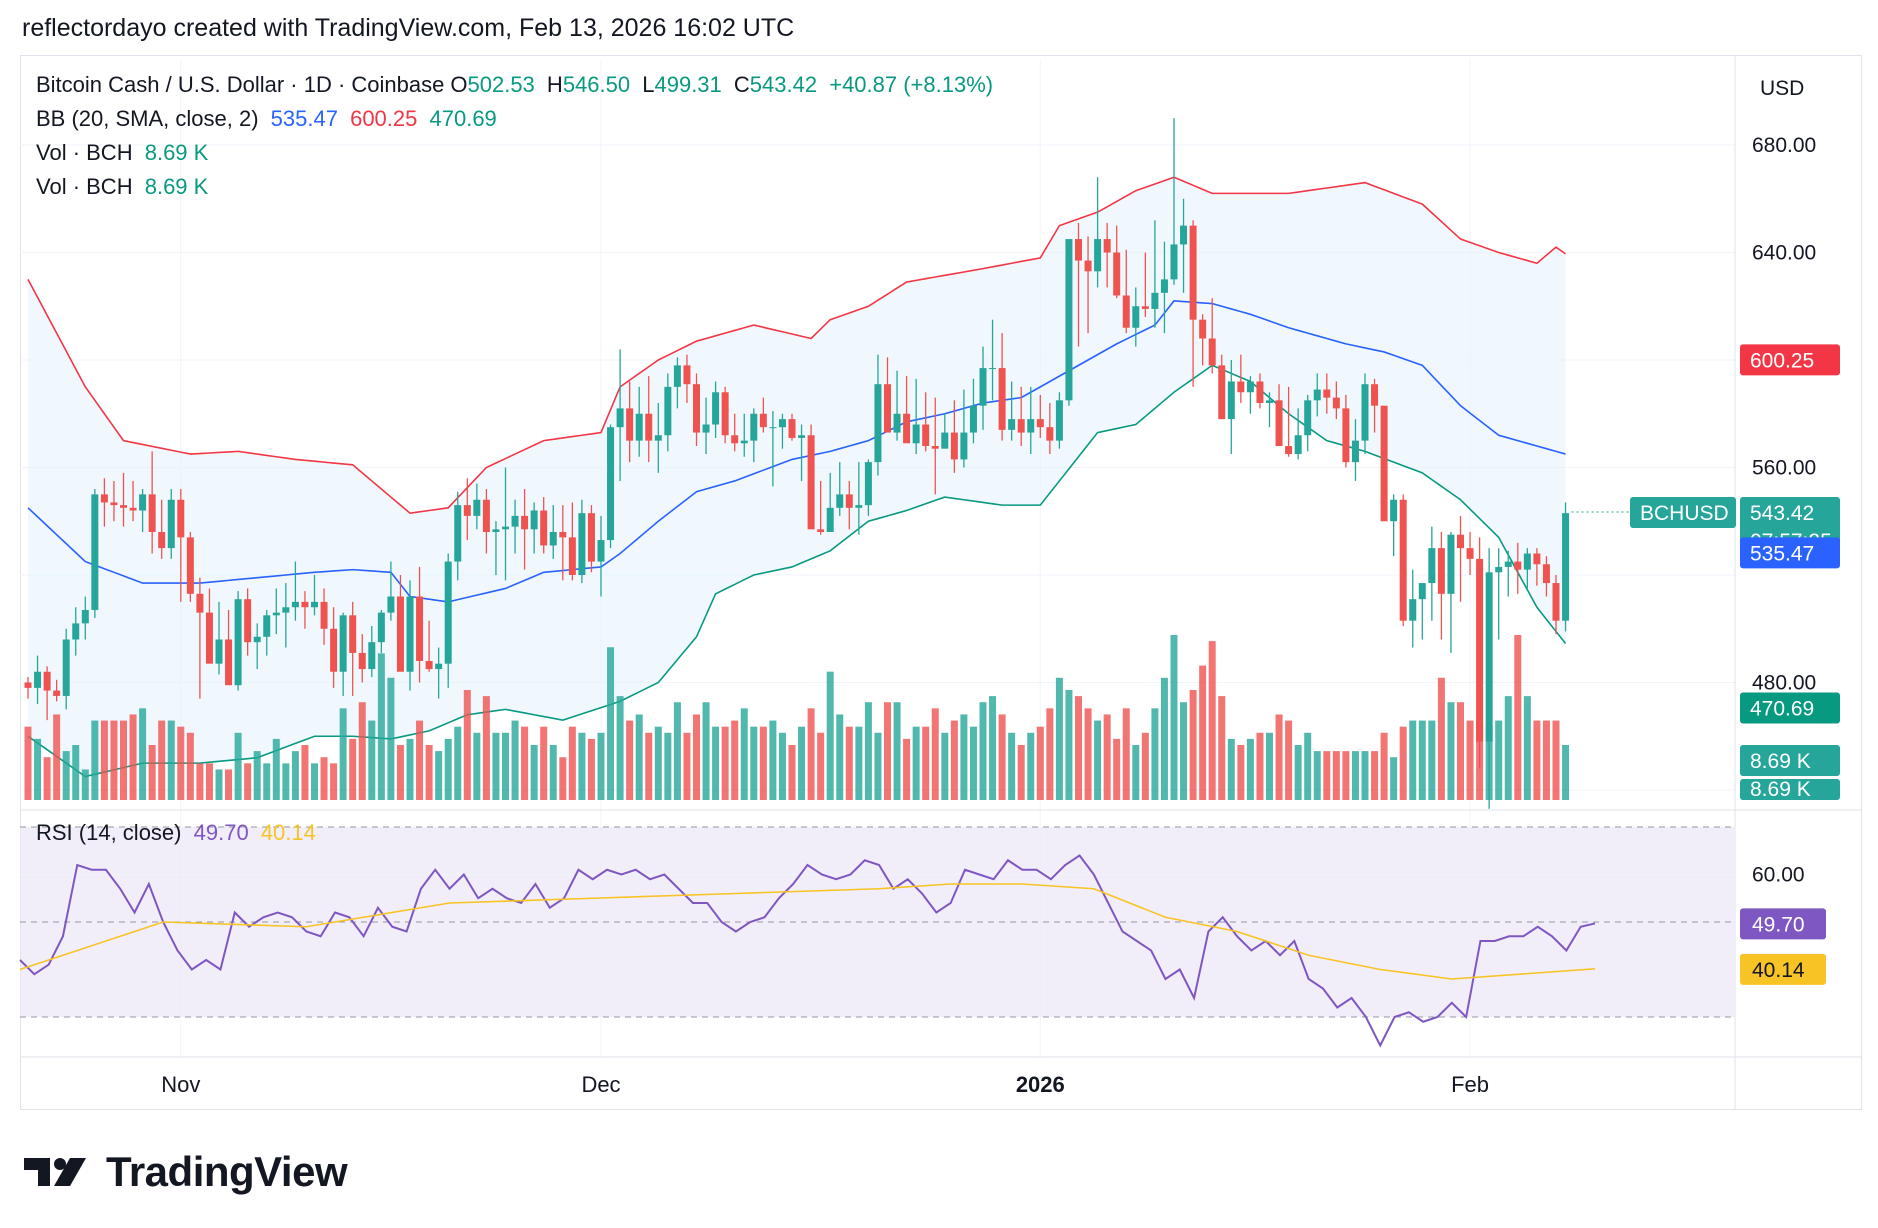 The image size is (1878, 1228). Describe the element at coordinates (384, 118) in the screenshot. I see `bb-upper-value: 600.25` at that location.